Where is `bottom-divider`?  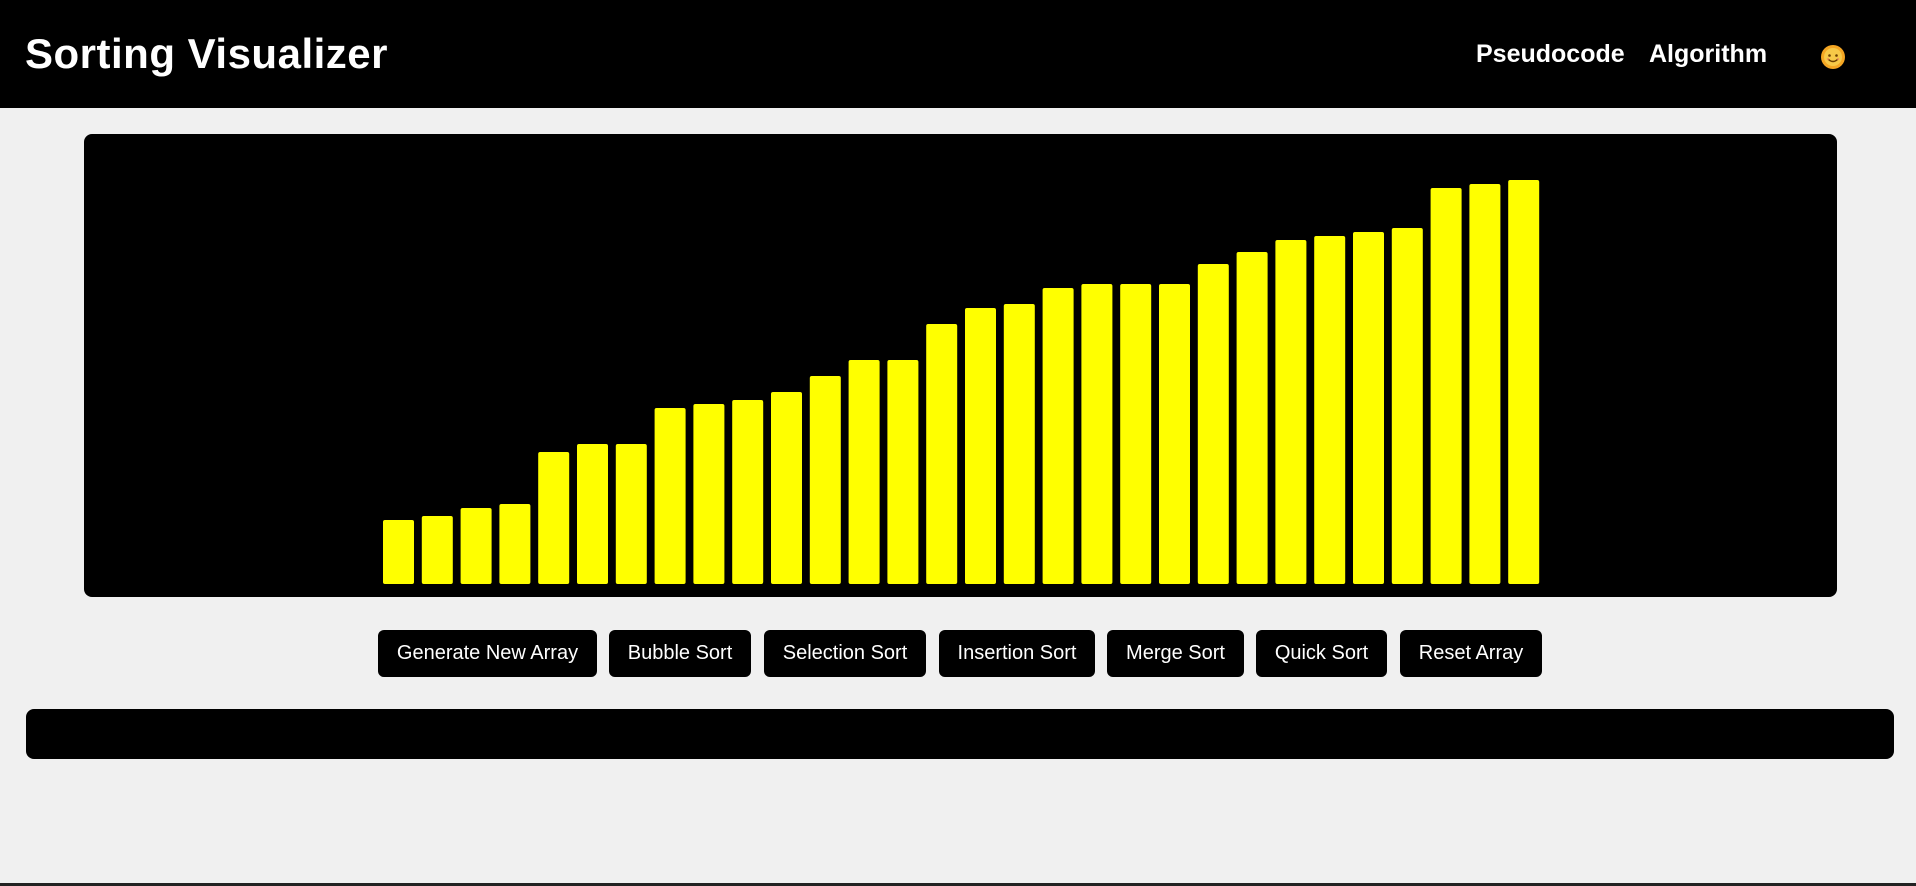
bottom-divider is located at coordinates (958, 884).